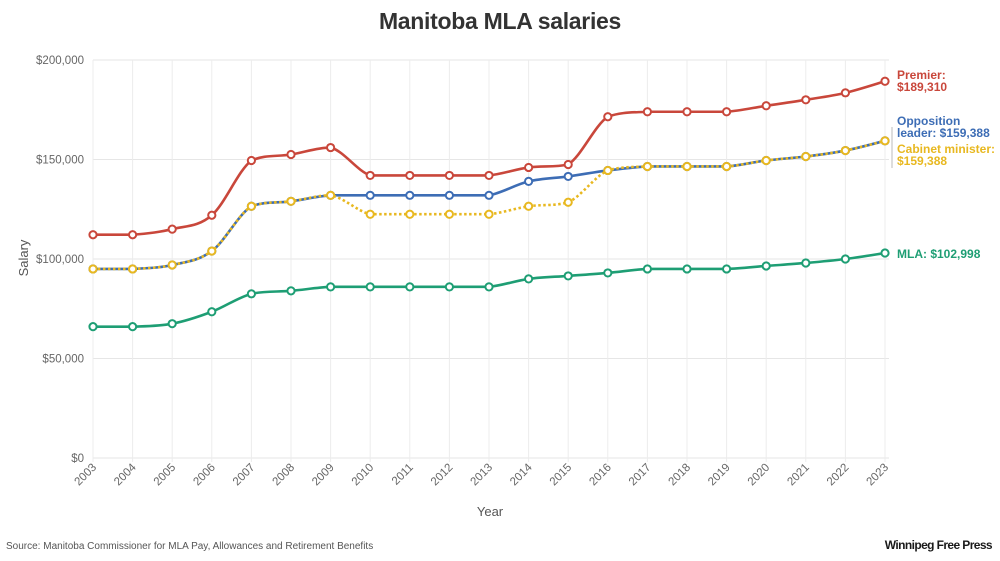  What do you see at coordinates (922, 87) in the screenshot?
I see `end-label-line: $189,310` at bounding box center [922, 87].